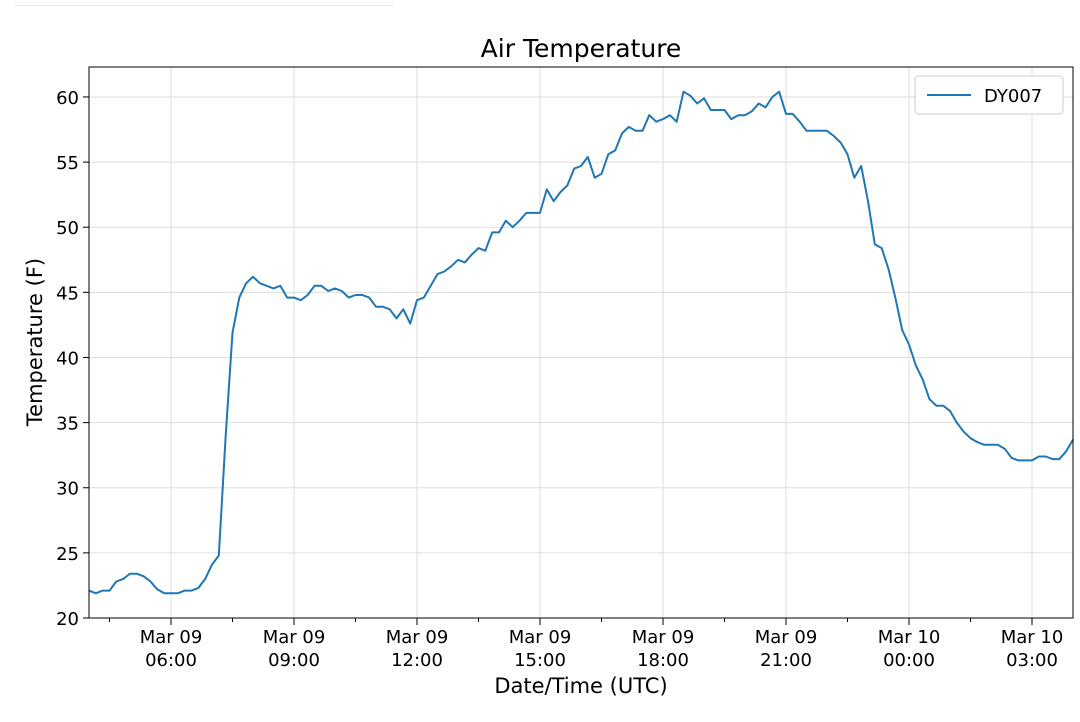  I want to click on x-tick-label-time: 18:00, so click(663, 660).